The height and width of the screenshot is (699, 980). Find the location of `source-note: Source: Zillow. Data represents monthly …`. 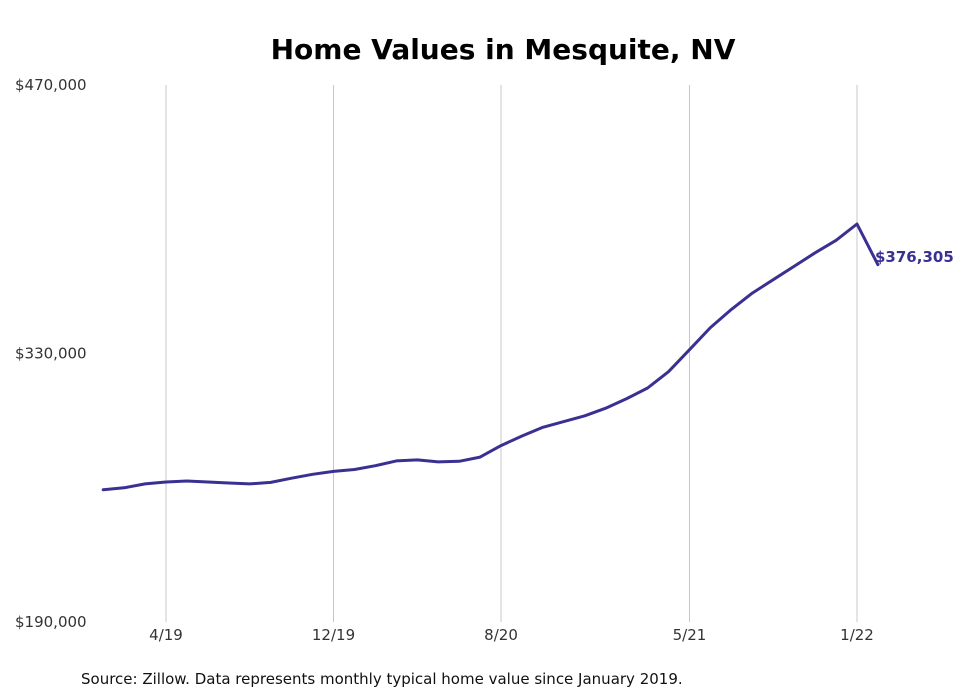

source-note: Source: Zillow. Data represents monthly … is located at coordinates (382, 679).